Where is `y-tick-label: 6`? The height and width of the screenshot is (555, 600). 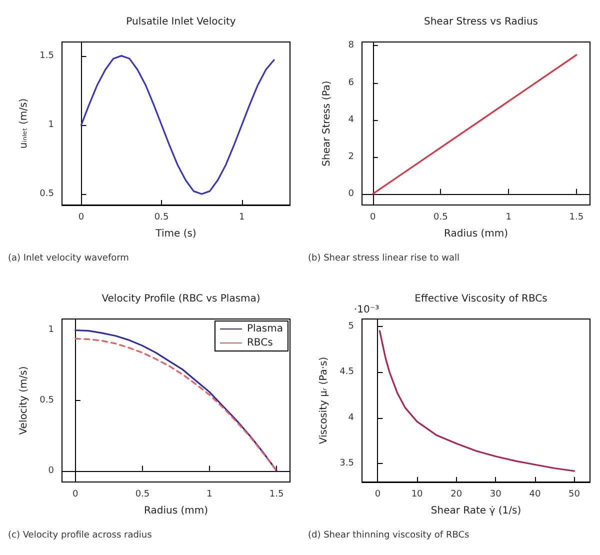
y-tick-label: 6 is located at coordinates (351, 83).